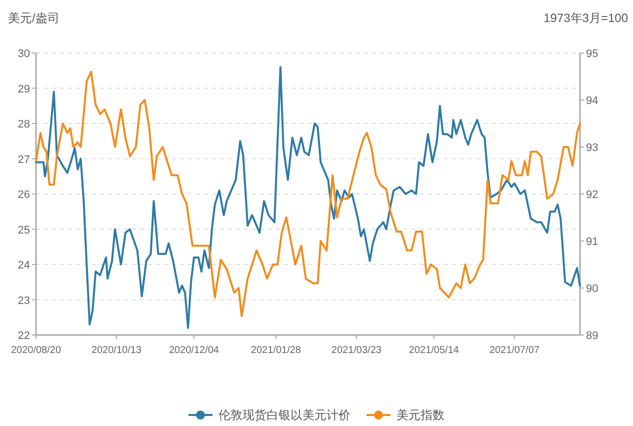 This screenshot has width=633, height=426. What do you see at coordinates (592, 148) in the screenshot?
I see `y2-tick-label: 93` at bounding box center [592, 148].